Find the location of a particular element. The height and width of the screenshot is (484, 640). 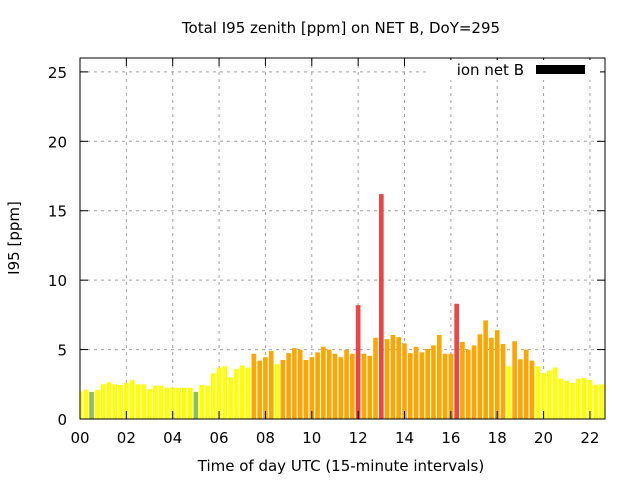

x-tick-label: 00 is located at coordinates (79, 438).